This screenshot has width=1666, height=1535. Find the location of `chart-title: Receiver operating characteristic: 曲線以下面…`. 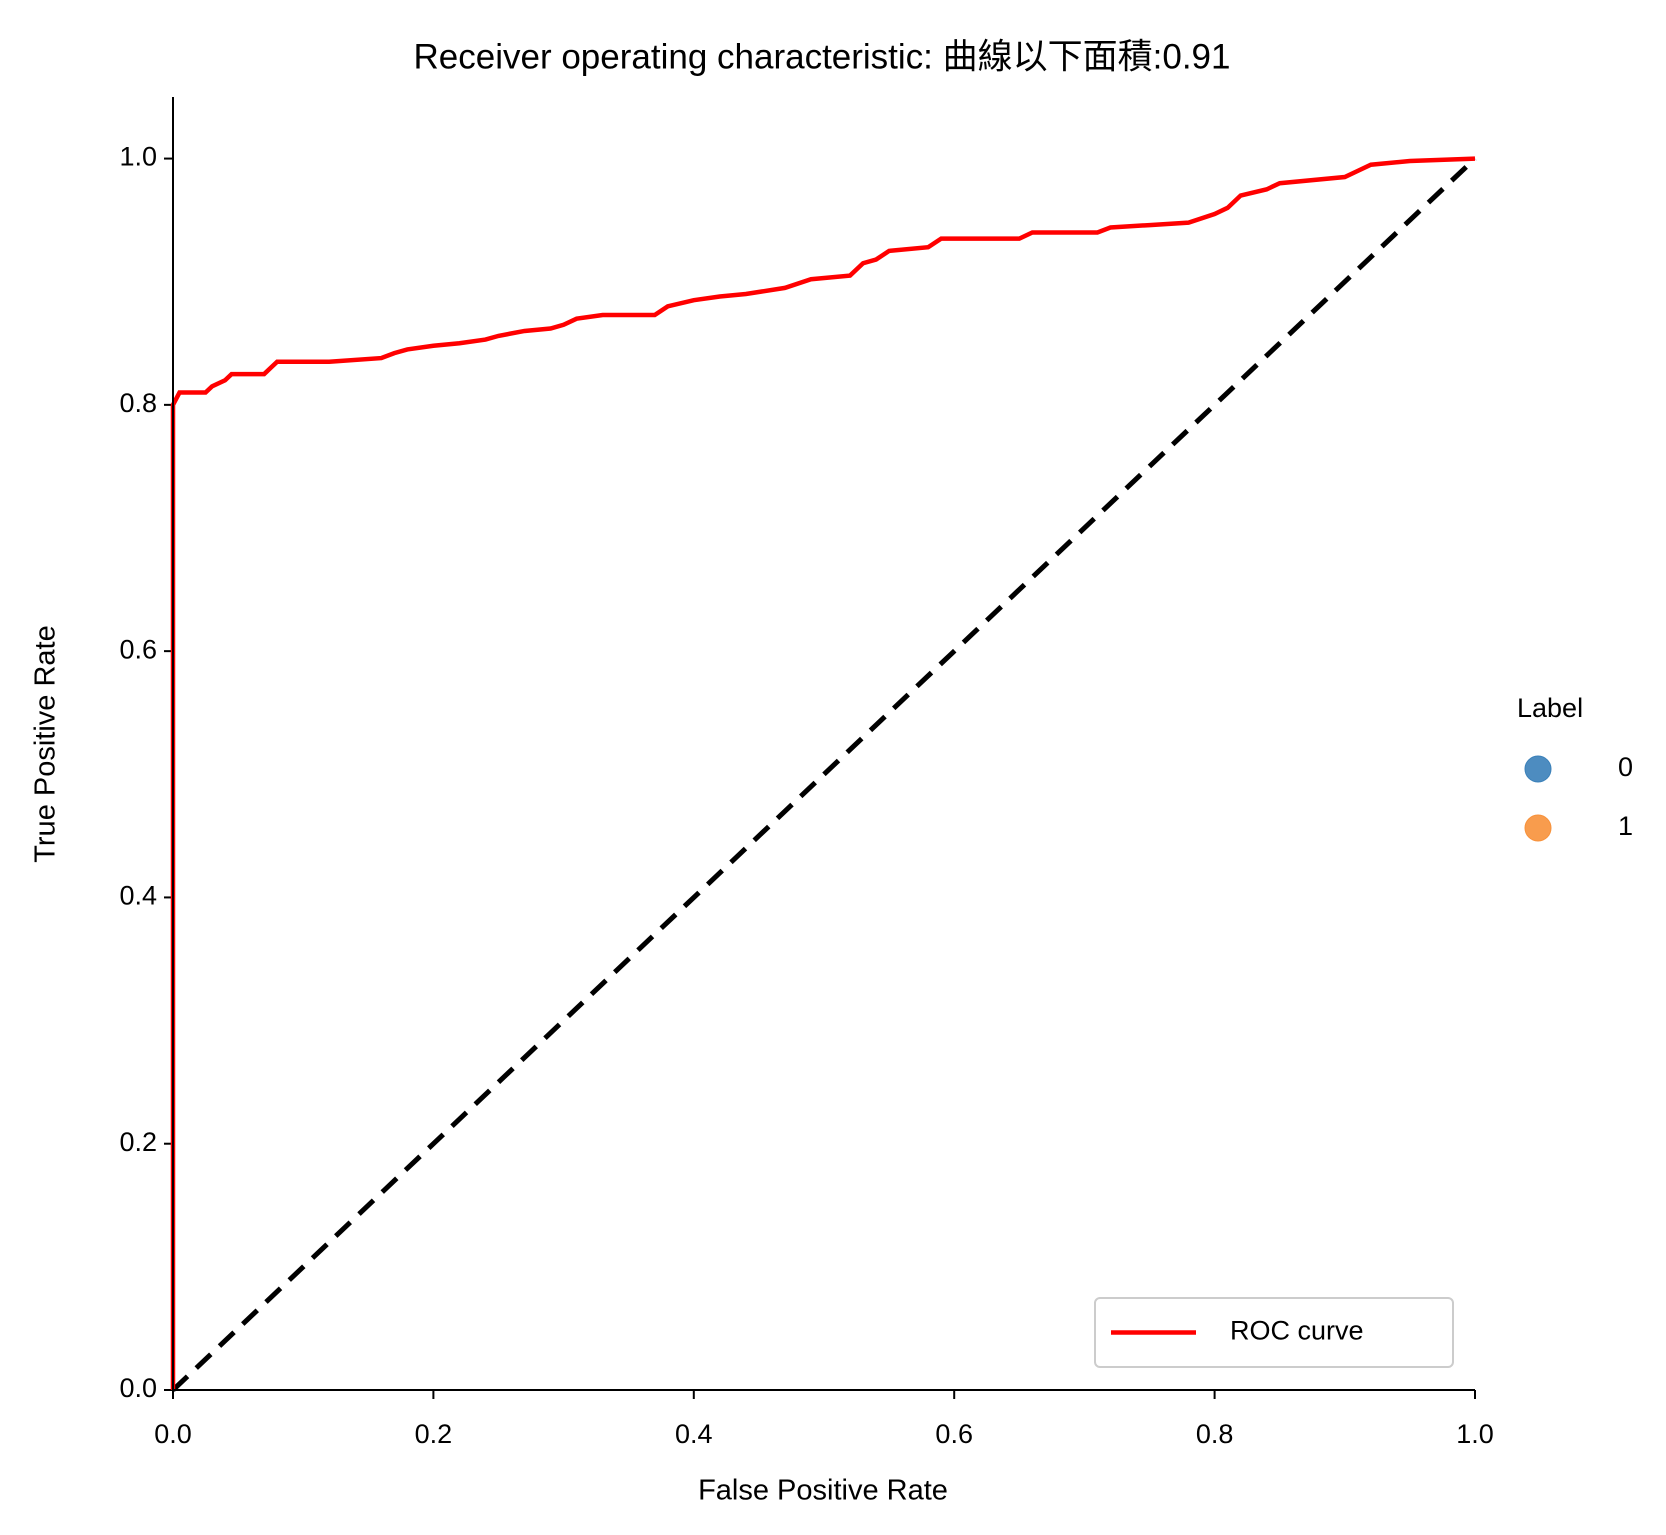

chart-title: Receiver operating characteristic: 曲線以下面… is located at coordinates (822, 56).